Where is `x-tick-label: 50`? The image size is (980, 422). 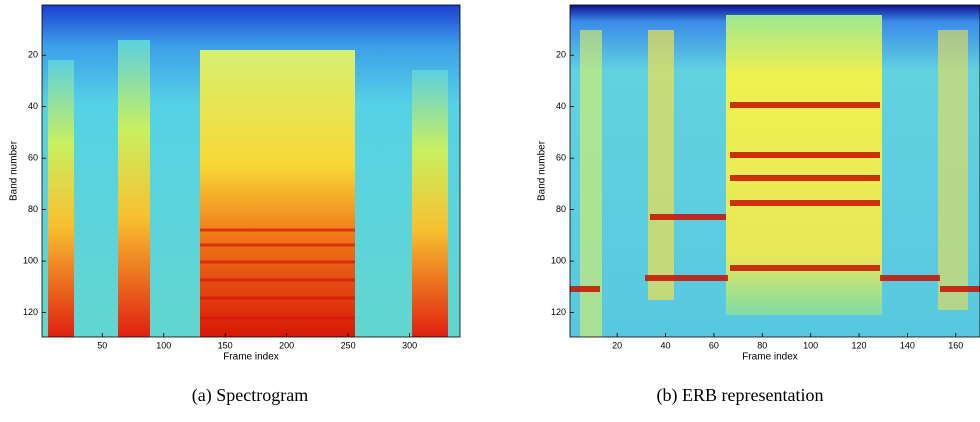 x-tick-label: 50 is located at coordinates (102, 345).